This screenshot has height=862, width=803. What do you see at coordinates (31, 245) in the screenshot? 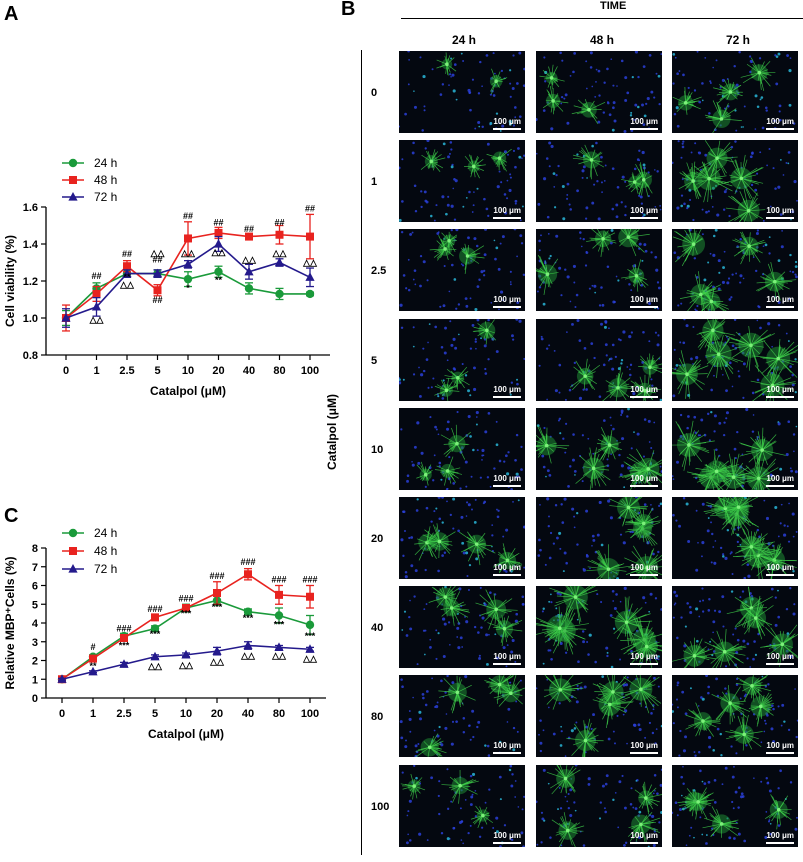
I see `y-tick-label: 1.4` at bounding box center [31, 245].